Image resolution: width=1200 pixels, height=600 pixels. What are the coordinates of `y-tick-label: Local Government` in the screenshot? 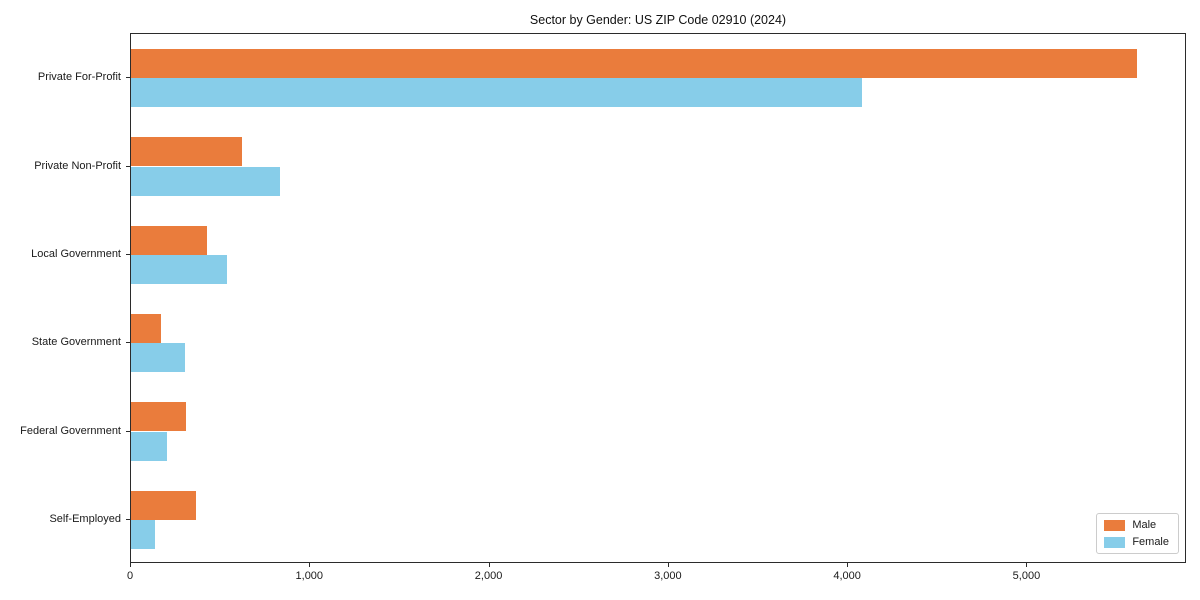 It's located at (76, 253).